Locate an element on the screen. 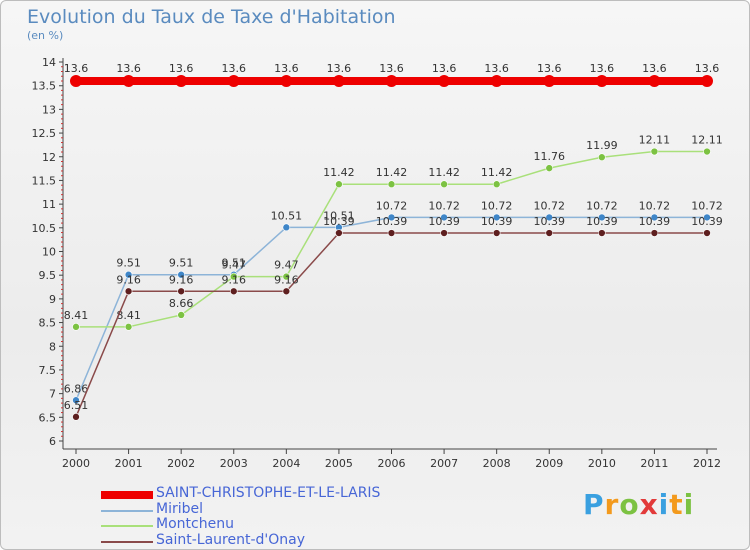  y-tick-label: 9.5 is located at coordinates (48, 275).